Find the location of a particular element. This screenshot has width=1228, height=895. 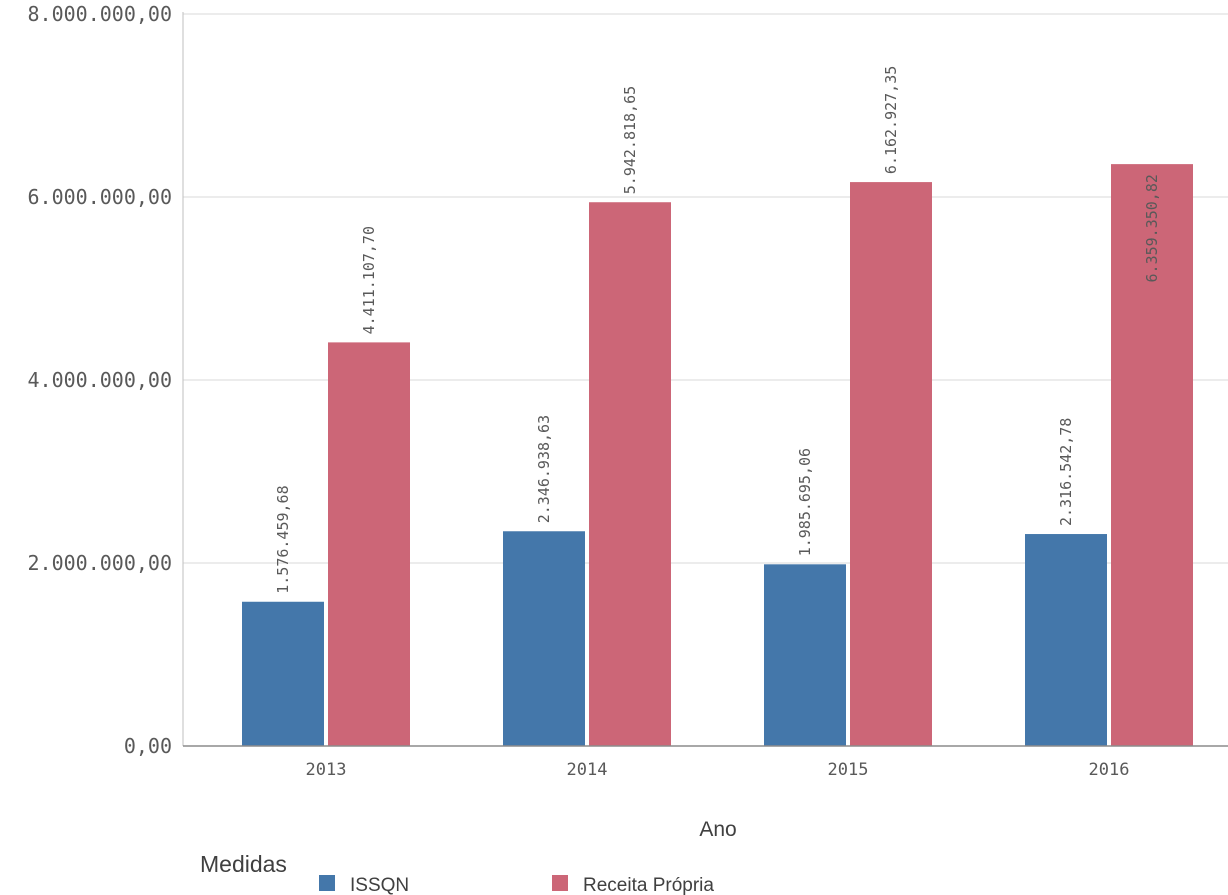

data-label-issqn-2014: 2.346.938,63 is located at coordinates (544, 469).